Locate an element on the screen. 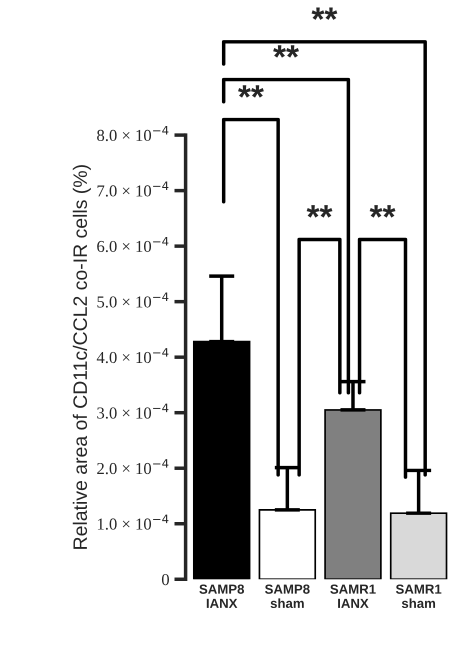 The width and height of the screenshot is (464, 659). y-tick-label: 2.0 × 10$^{−4}$ is located at coordinates (132, 466).